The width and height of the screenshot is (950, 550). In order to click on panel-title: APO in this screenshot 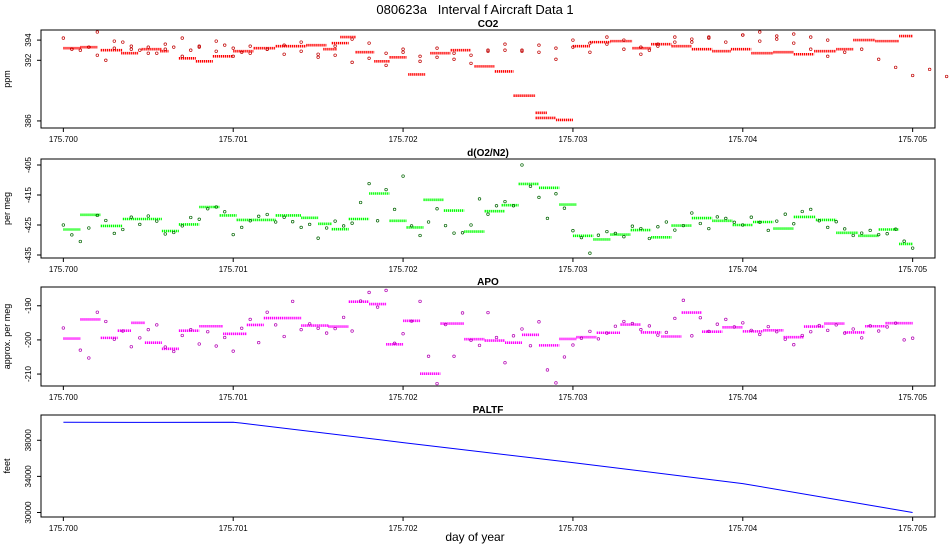, I will do `click(488, 282)`.